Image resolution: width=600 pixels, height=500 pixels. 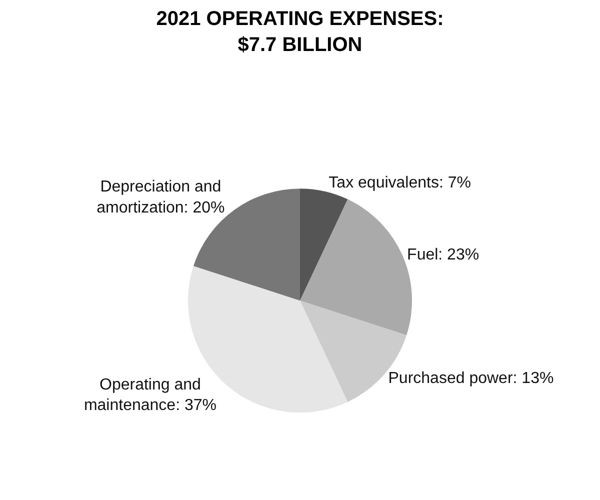 What do you see at coordinates (150, 395) in the screenshot?
I see `slice-label: Operating and maintenance: 37%` at bounding box center [150, 395].